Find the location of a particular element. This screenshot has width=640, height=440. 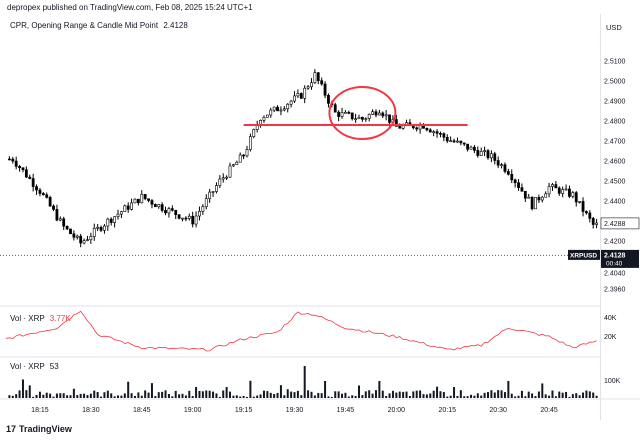

volume-legend: Vol · XRP 53 is located at coordinates (34, 366).